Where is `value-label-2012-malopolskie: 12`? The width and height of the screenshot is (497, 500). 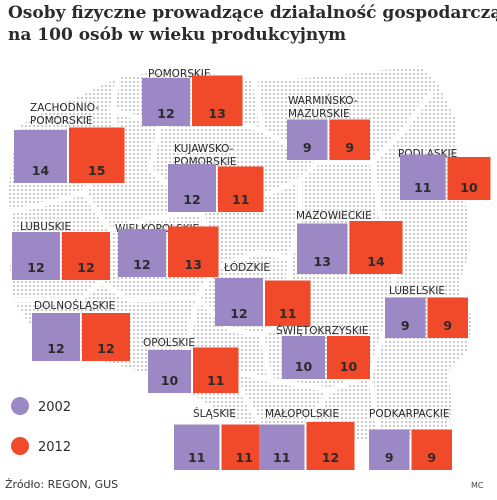 value-label-2012-malopolskie: 12 is located at coordinates (330, 457).